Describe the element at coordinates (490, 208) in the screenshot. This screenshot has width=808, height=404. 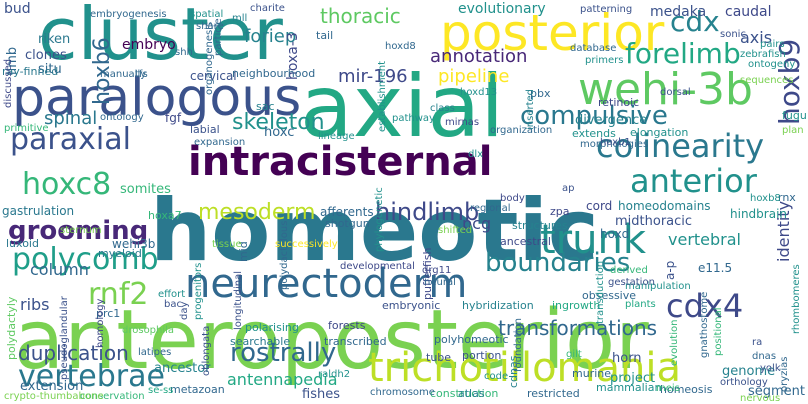
I see `word: regional` at that location.